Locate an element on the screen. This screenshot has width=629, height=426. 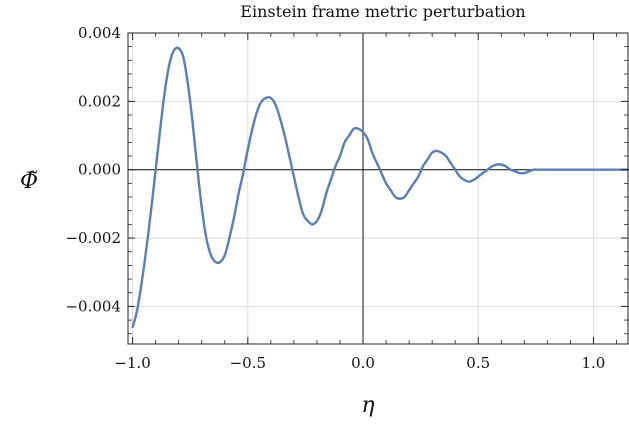
y-tick-label: 0.004 is located at coordinates (99, 33).